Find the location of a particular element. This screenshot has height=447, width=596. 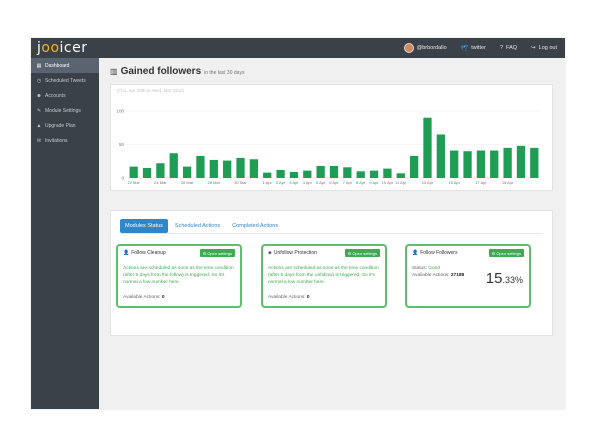

x-tick-label: 9 Apr is located at coordinates (374, 182).